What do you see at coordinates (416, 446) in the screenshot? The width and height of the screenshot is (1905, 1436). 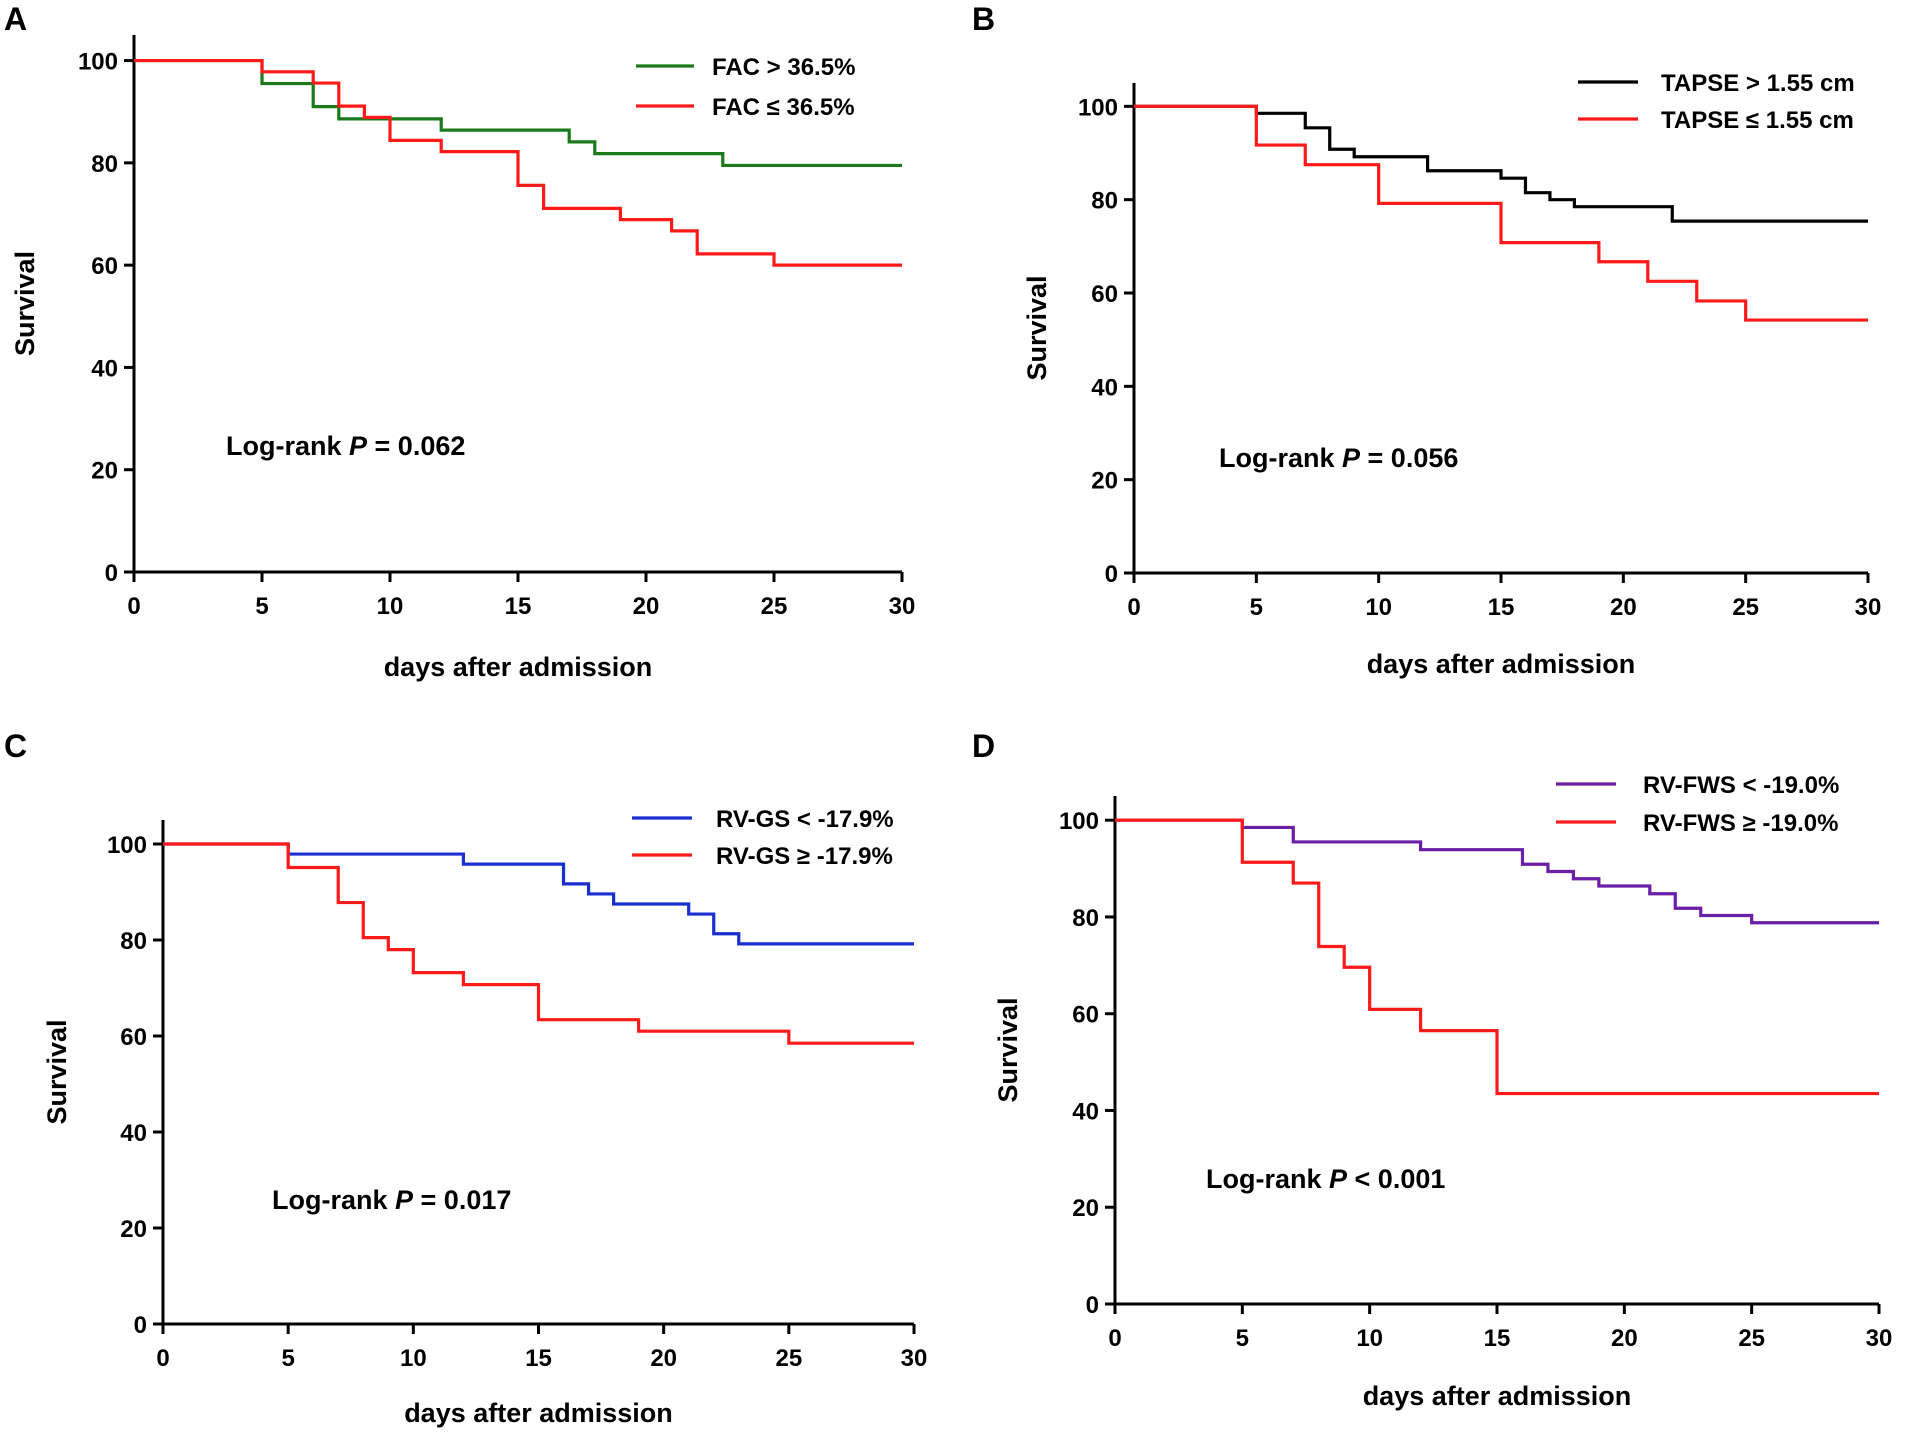 I see `logrank-value: = 0.062` at bounding box center [416, 446].